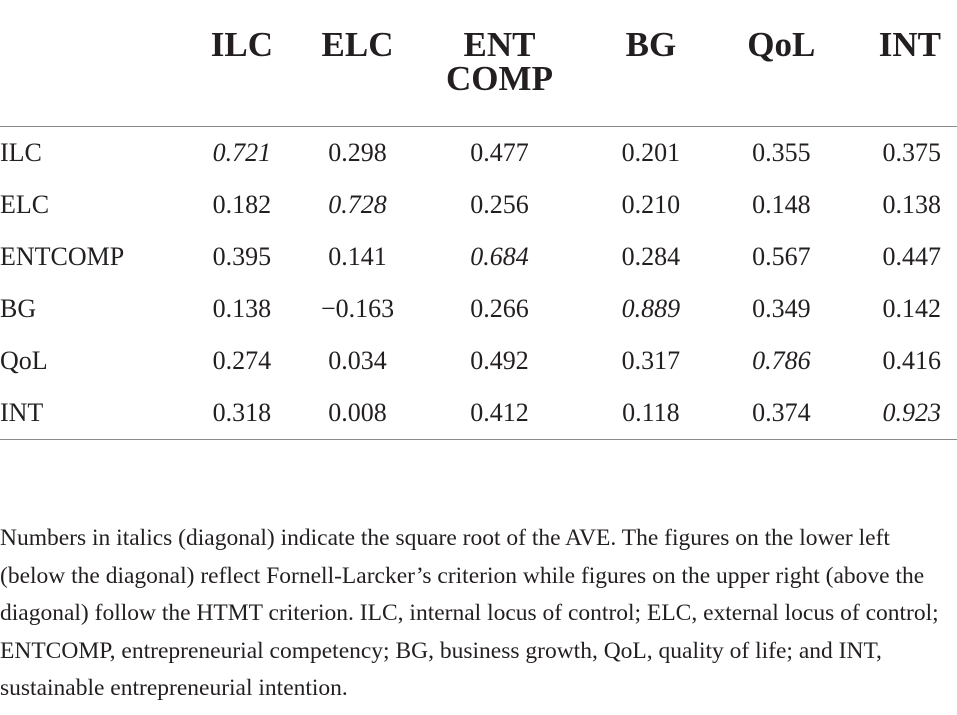  I want to click on value-cell: 0.284, so click(651, 256).